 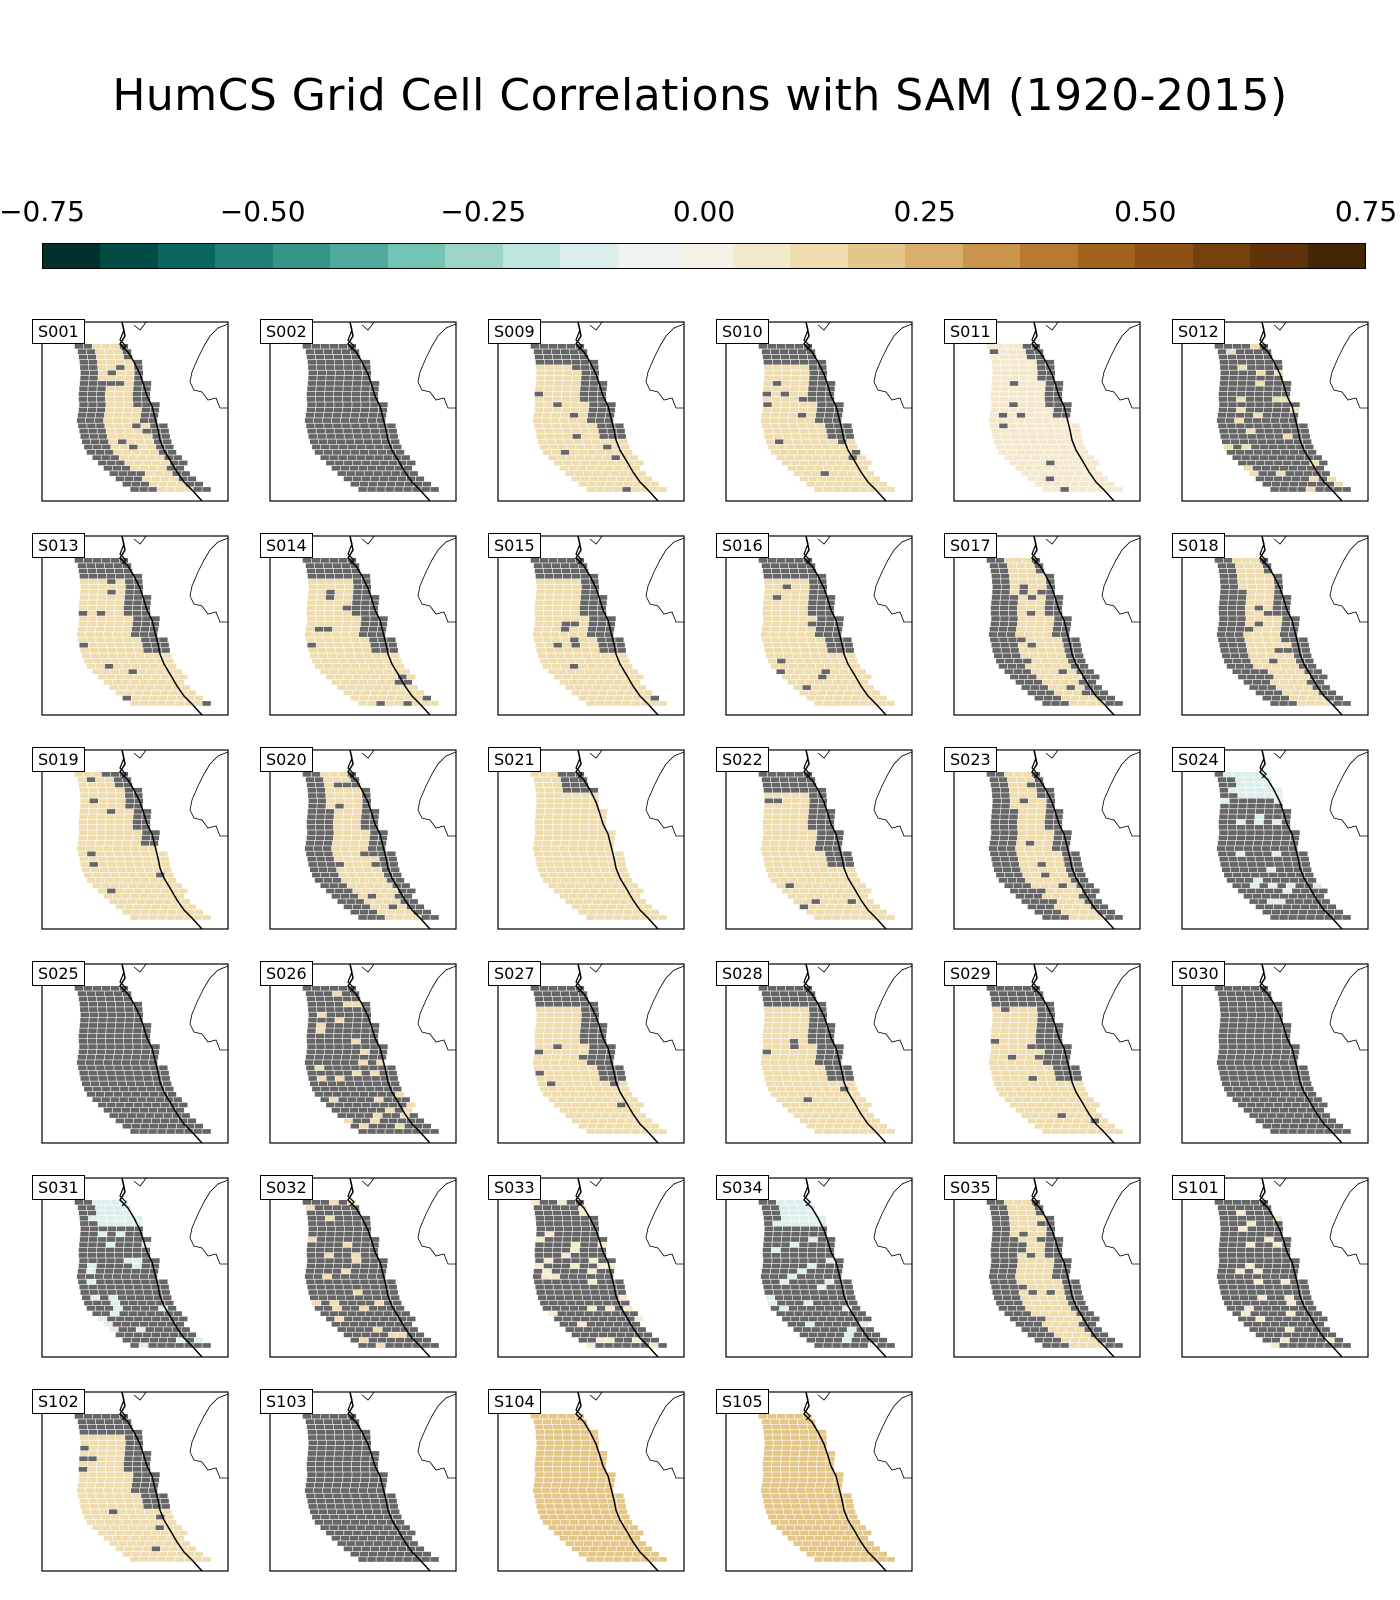 What do you see at coordinates (1275, 839) in the screenshot?
I see `map-panel-plot` at bounding box center [1275, 839].